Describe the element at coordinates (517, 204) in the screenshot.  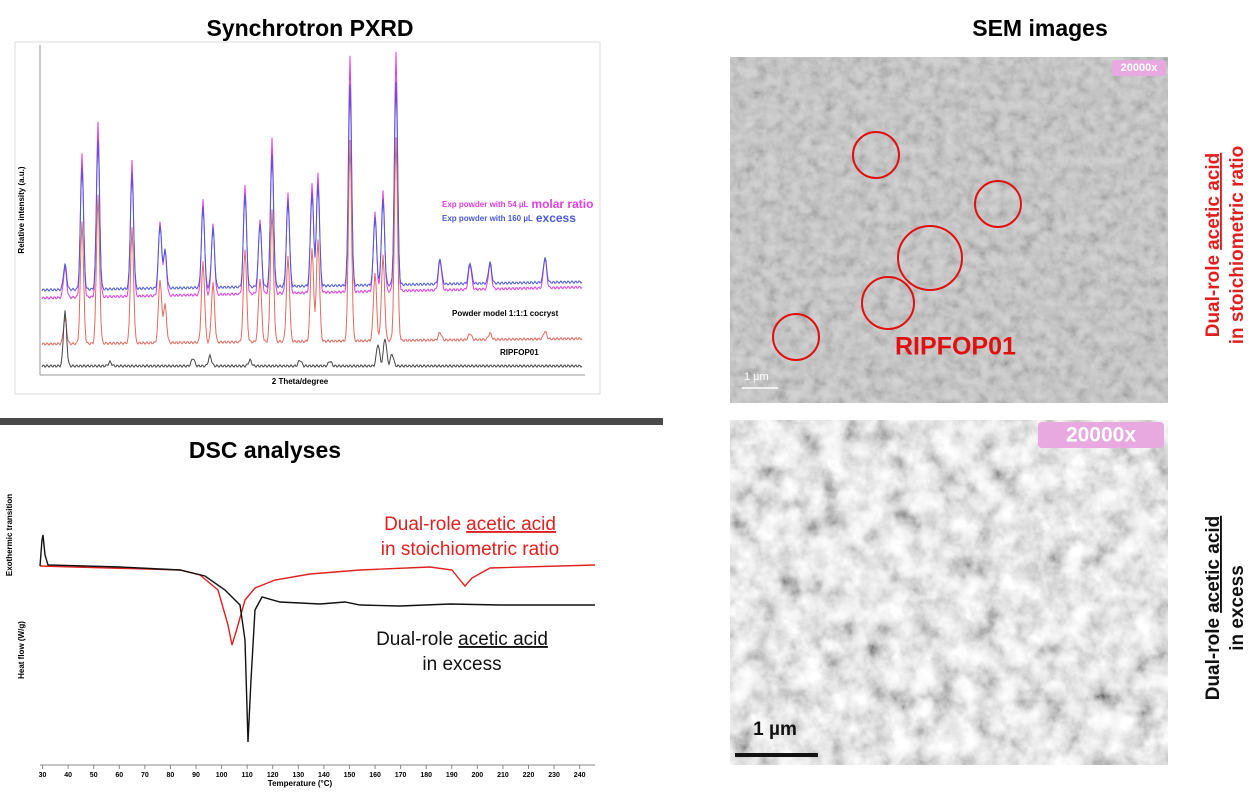
I see `legend-entry: Exp powder with 54 µL molar ratio` at that location.